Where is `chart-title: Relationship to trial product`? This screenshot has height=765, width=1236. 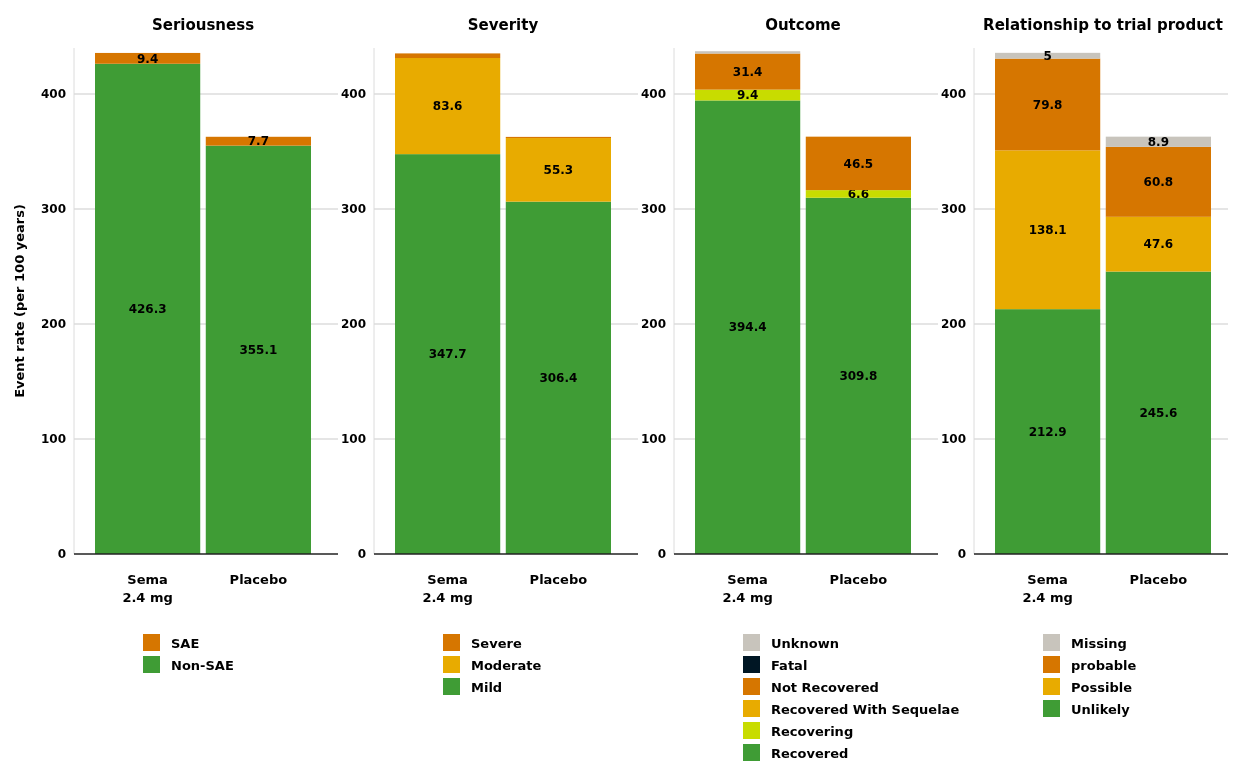
chart-title: Relationship to trial product is located at coordinates (1103, 25).